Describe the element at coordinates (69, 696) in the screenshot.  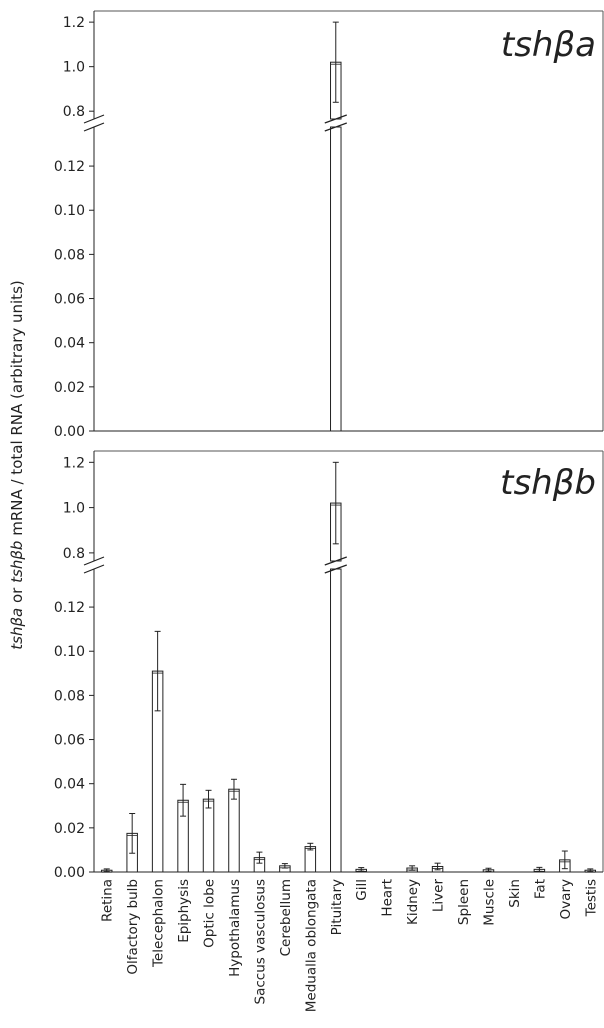
I see `panel-1-ytick-label-lower-4: 0.08` at that location.